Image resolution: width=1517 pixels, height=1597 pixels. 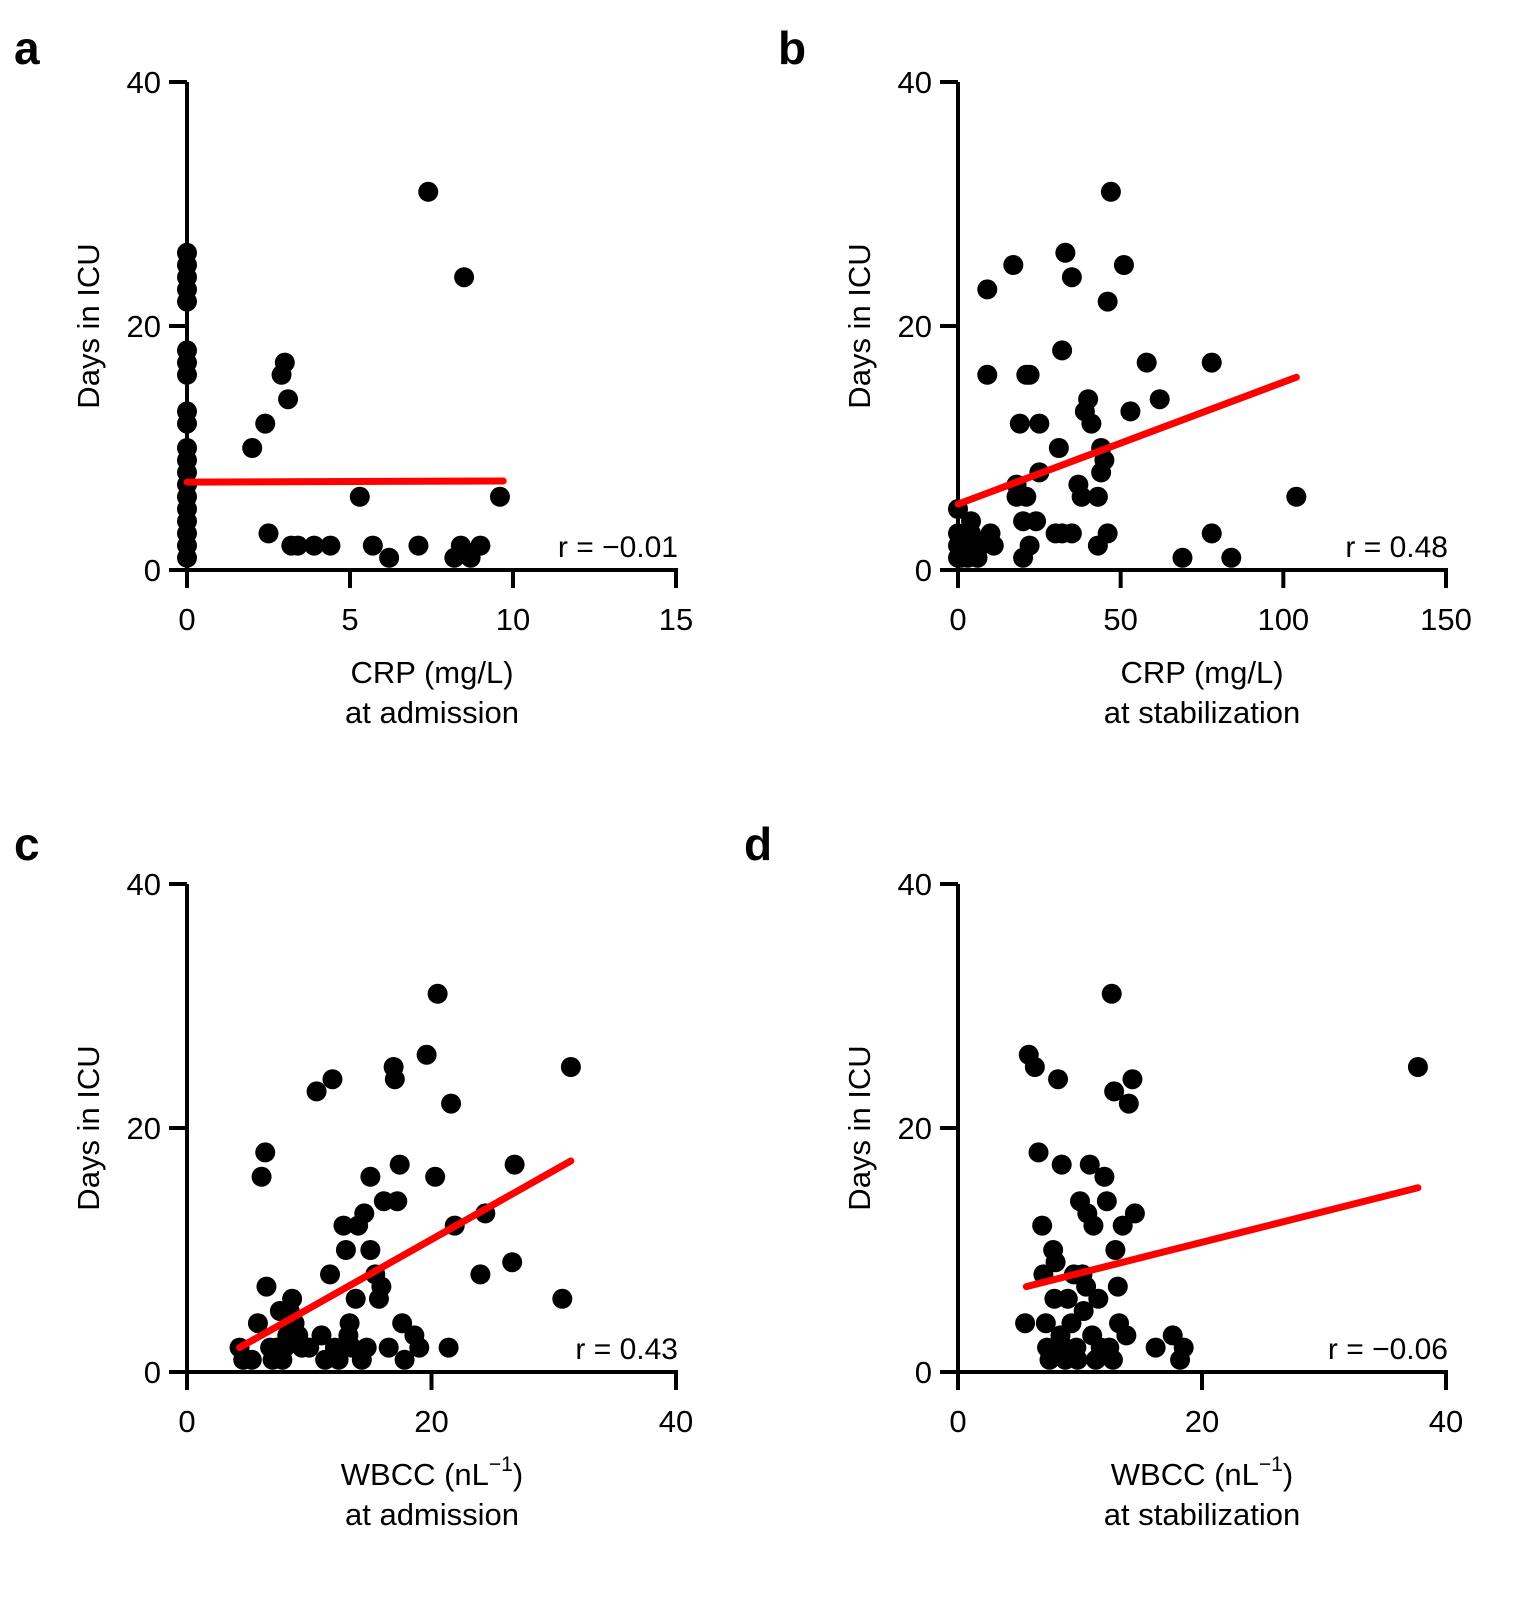 What do you see at coordinates (513, 619) in the screenshot?
I see `panel-a-x-tick-label: 10` at bounding box center [513, 619].